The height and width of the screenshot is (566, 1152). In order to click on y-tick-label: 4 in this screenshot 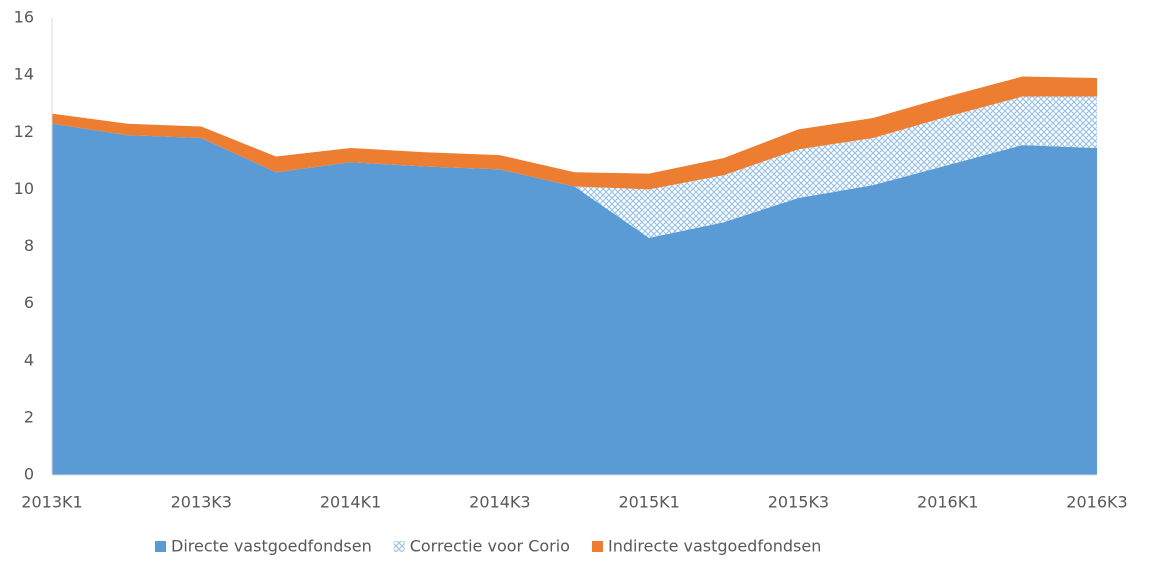, I will do `click(29, 359)`.